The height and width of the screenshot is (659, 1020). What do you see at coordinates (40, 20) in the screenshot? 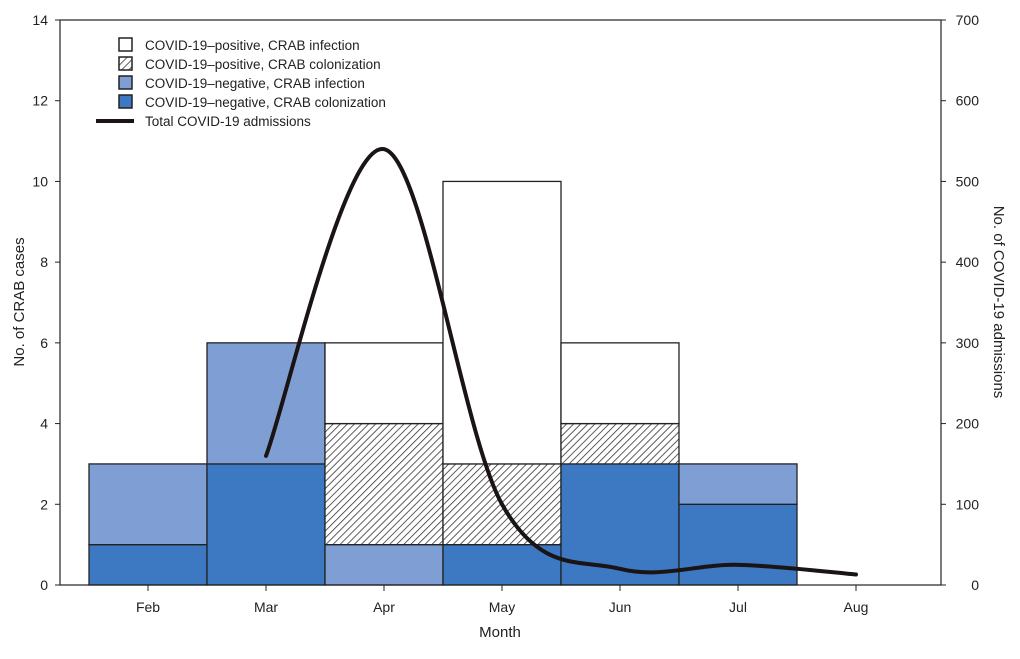
I see `y-tick-label: 14` at bounding box center [40, 20].